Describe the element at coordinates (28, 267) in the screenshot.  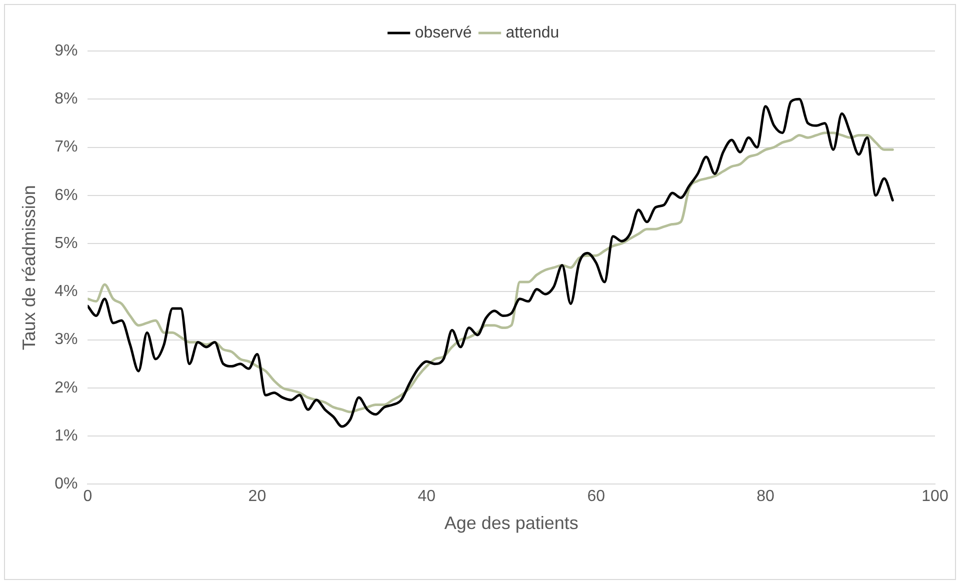
I see `y-axis-title: Taux de réadmission` at that location.